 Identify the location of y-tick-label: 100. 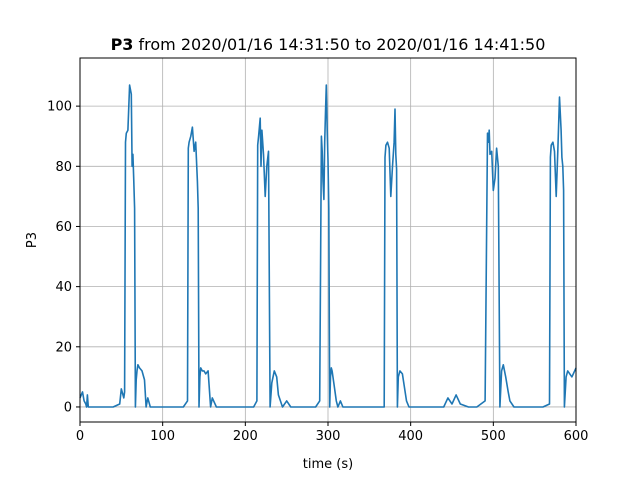
(59, 107).